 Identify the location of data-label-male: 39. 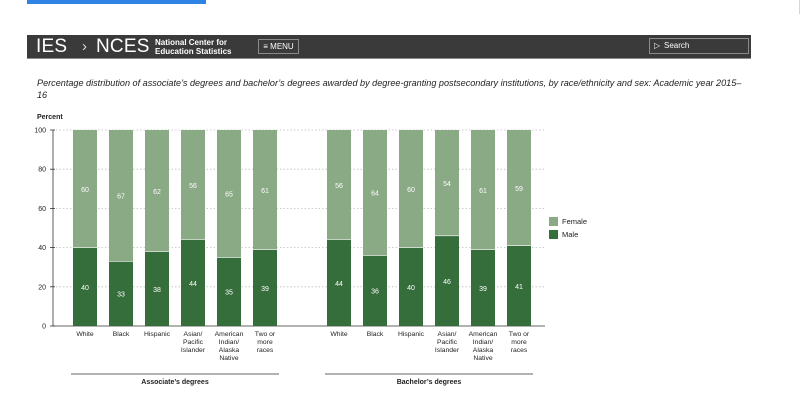
(483, 289).